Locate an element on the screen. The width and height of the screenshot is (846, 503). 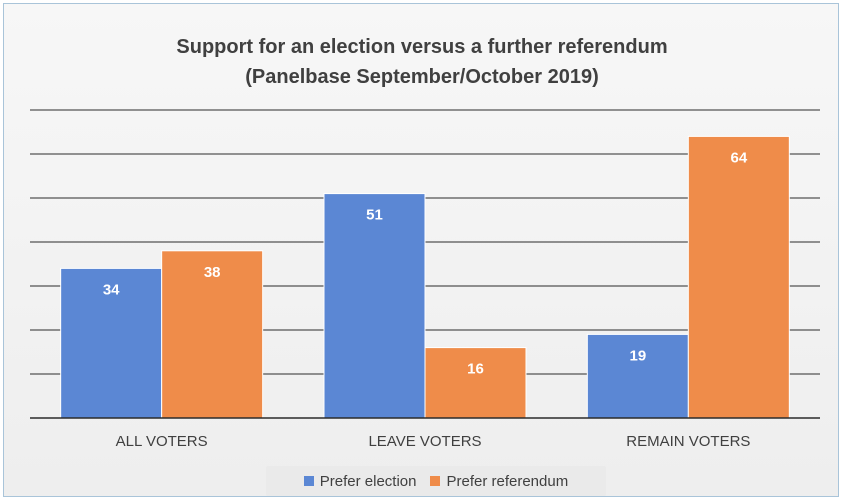
legend-label-election: Prefer election is located at coordinates (368, 481).